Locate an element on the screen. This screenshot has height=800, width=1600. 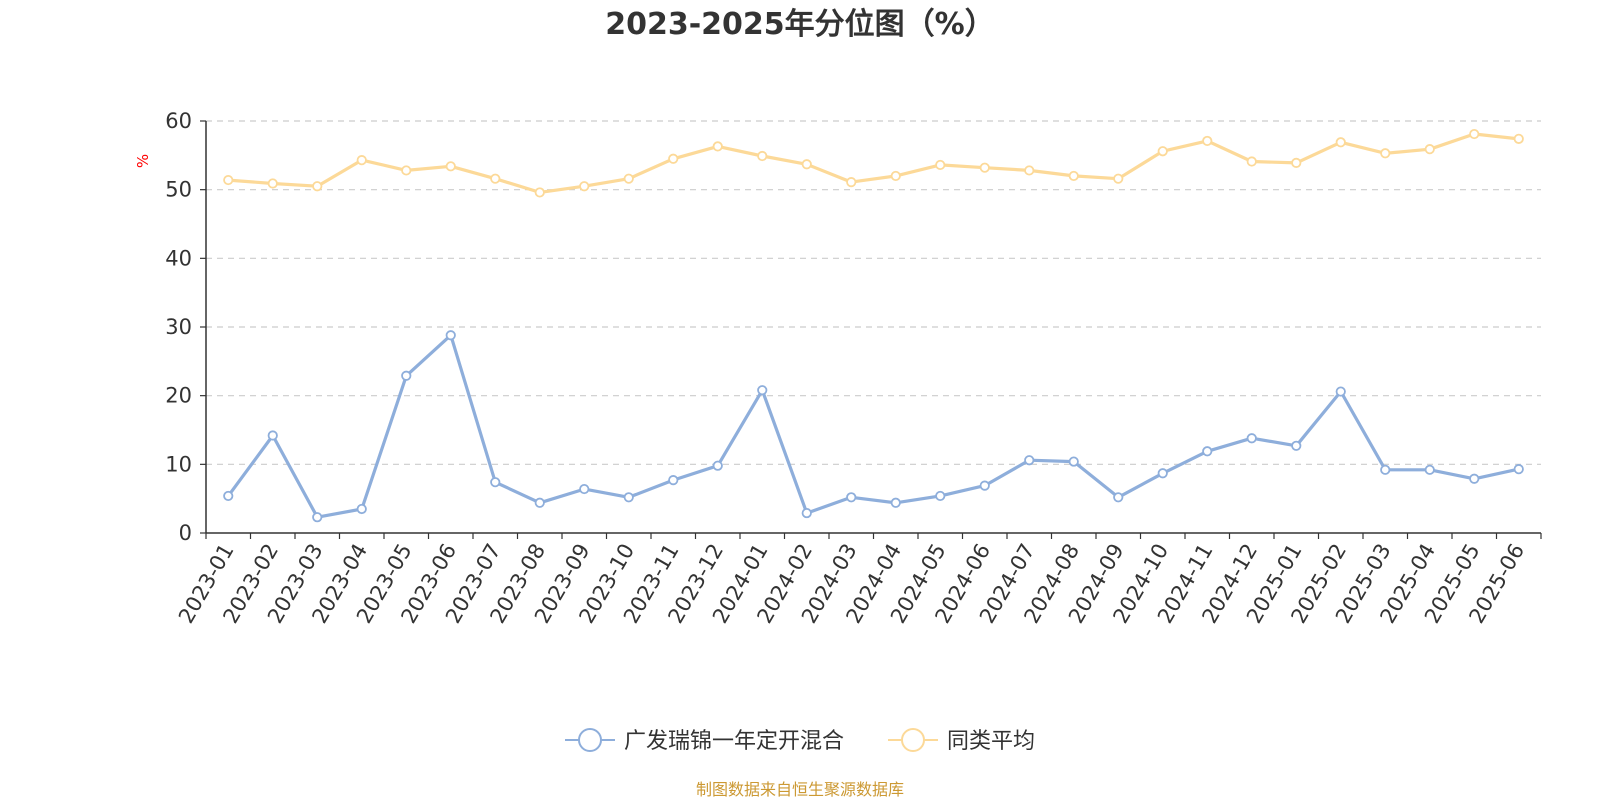
legend-item: 同类平均 is located at coordinates (961, 741).